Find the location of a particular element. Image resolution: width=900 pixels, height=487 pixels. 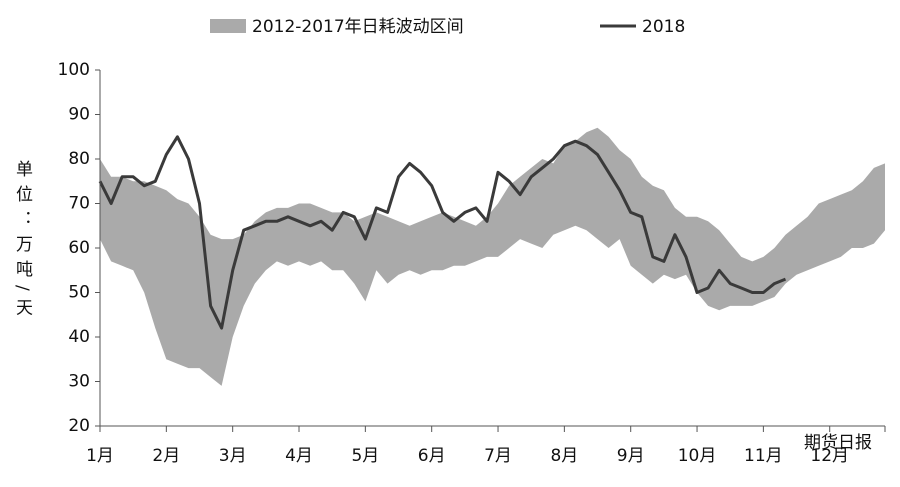

legend-swatch is located at coordinates (228, 26).